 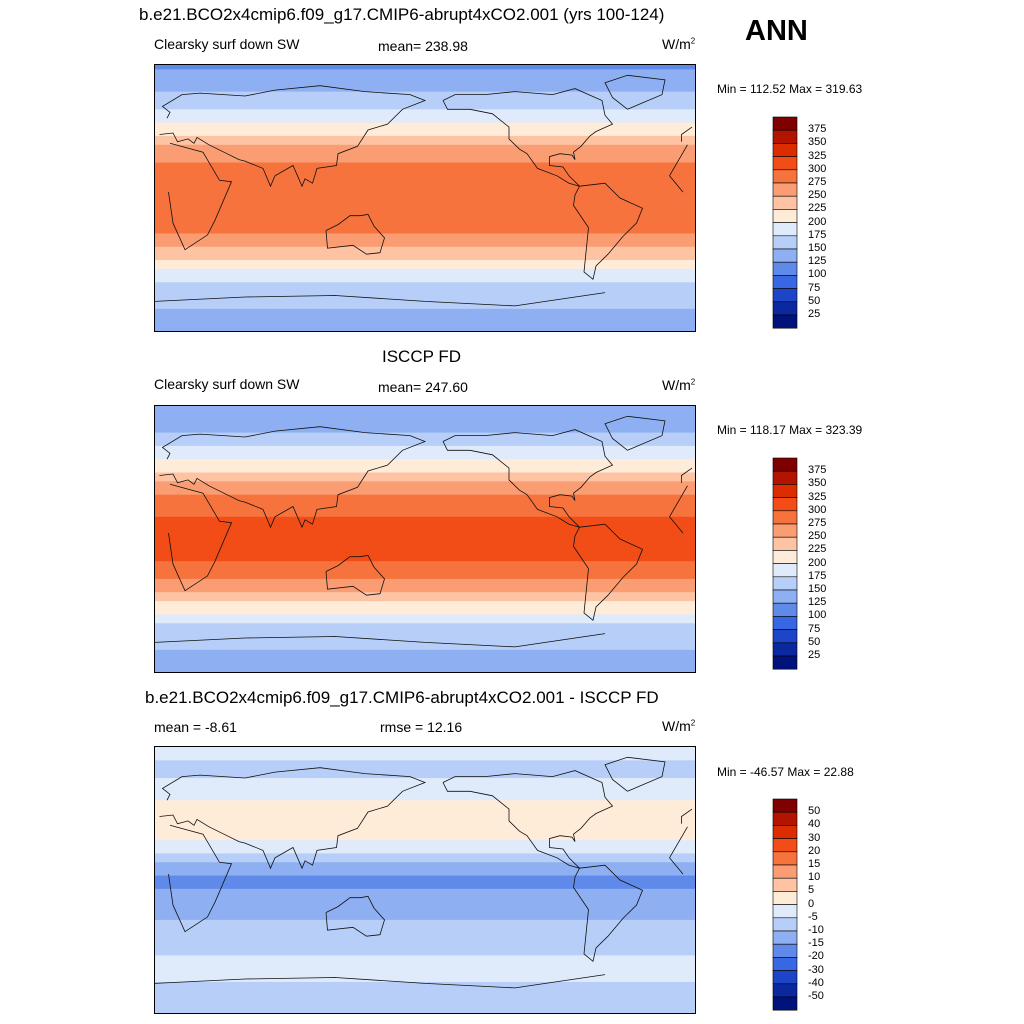 I want to click on panel2-variable-label: Clearsky surf down SW, so click(x=227, y=384).